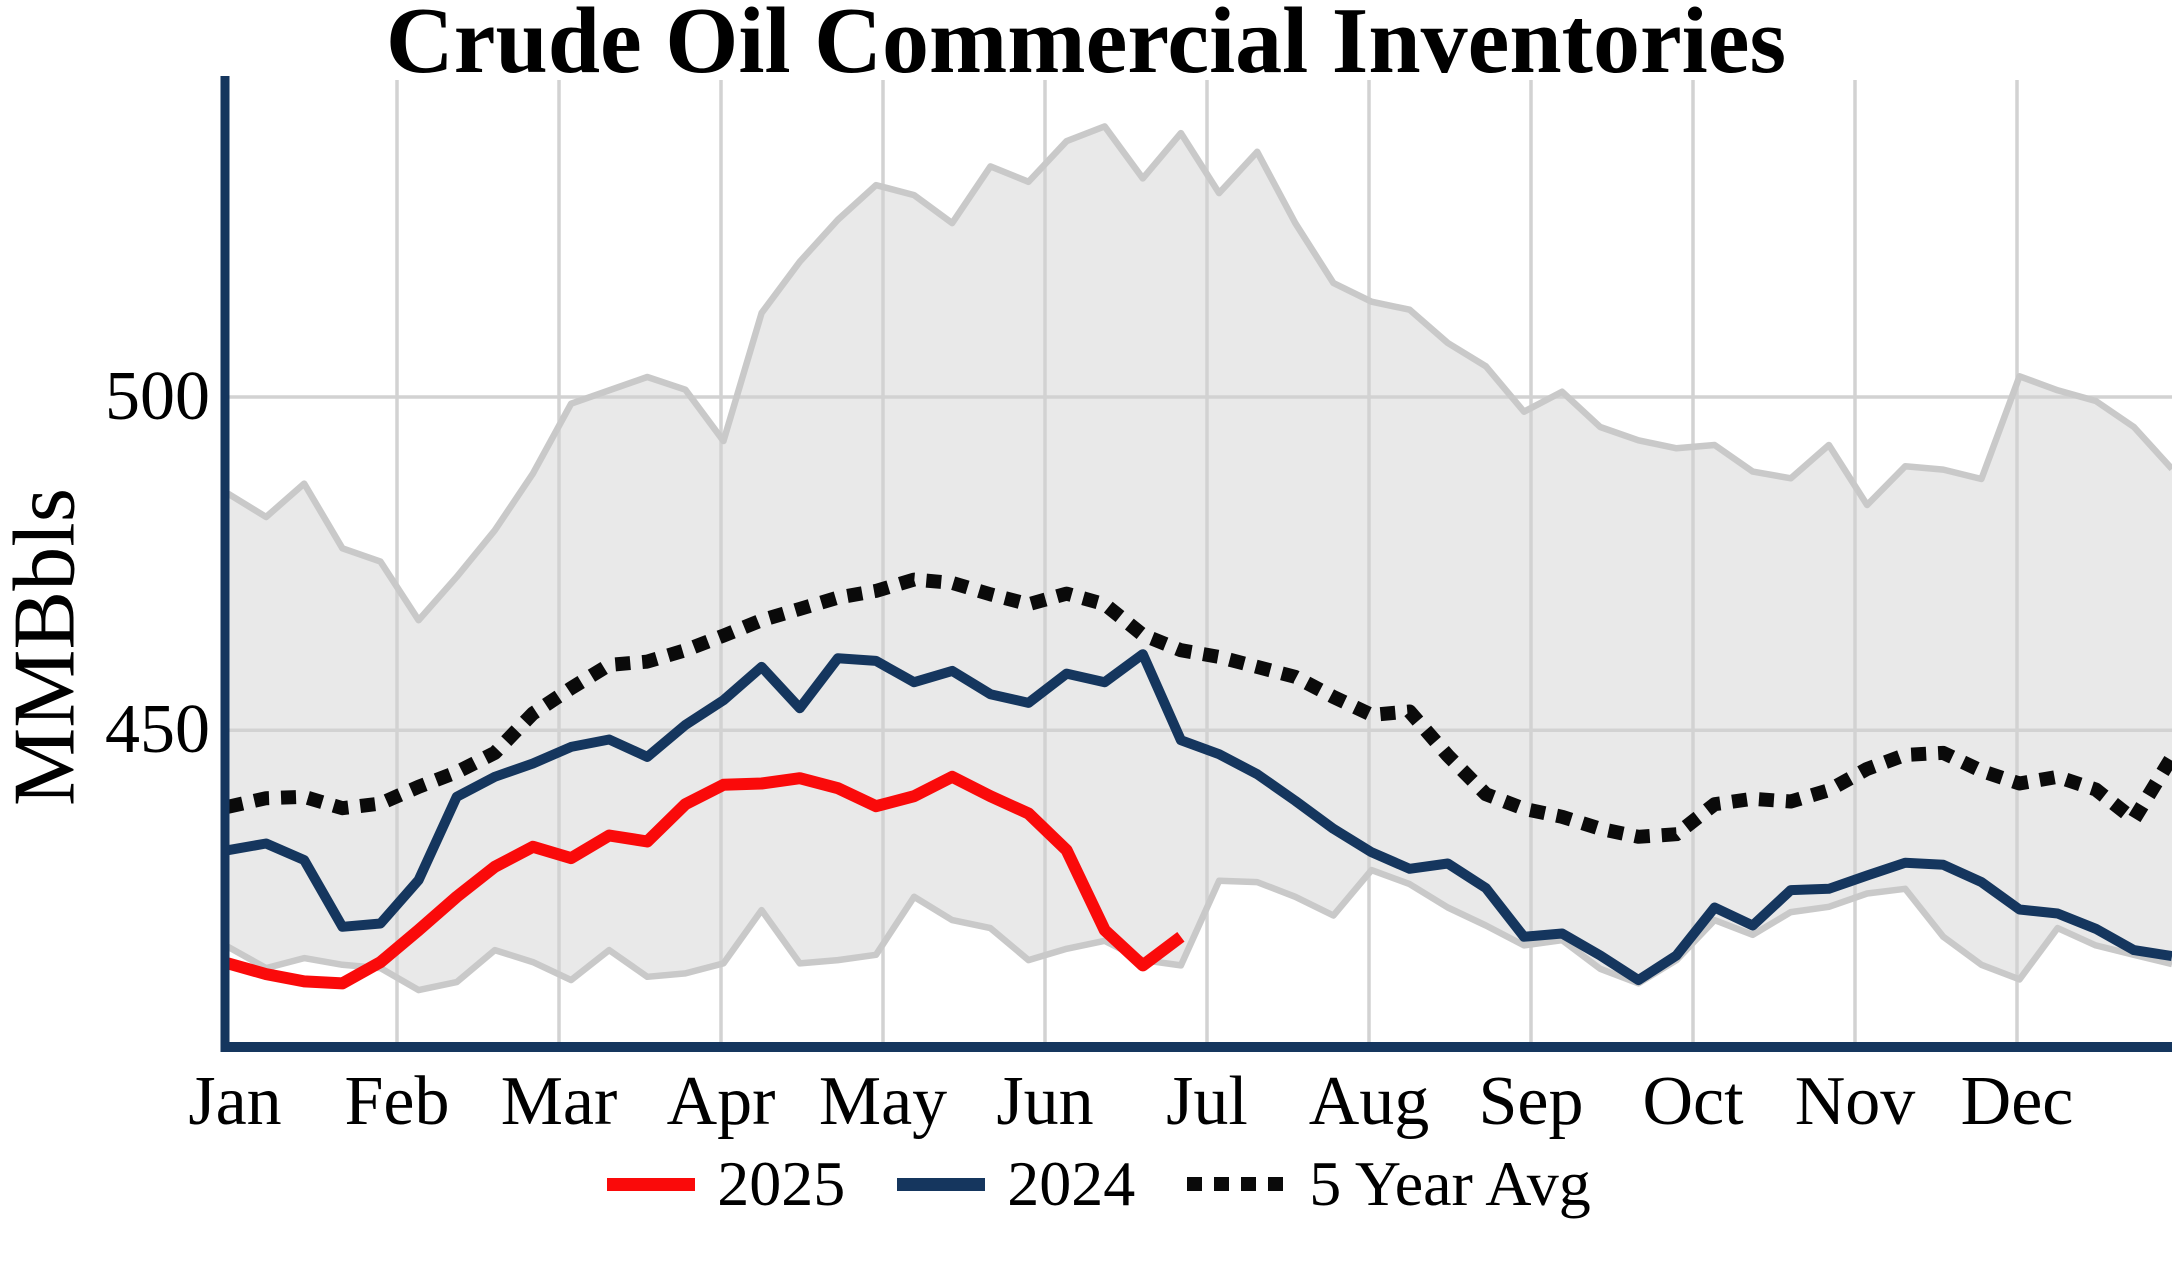 The width and height of the screenshot is (2172, 1276). I want to click on x-tick-label-sep: Sep, so click(1531, 1101).